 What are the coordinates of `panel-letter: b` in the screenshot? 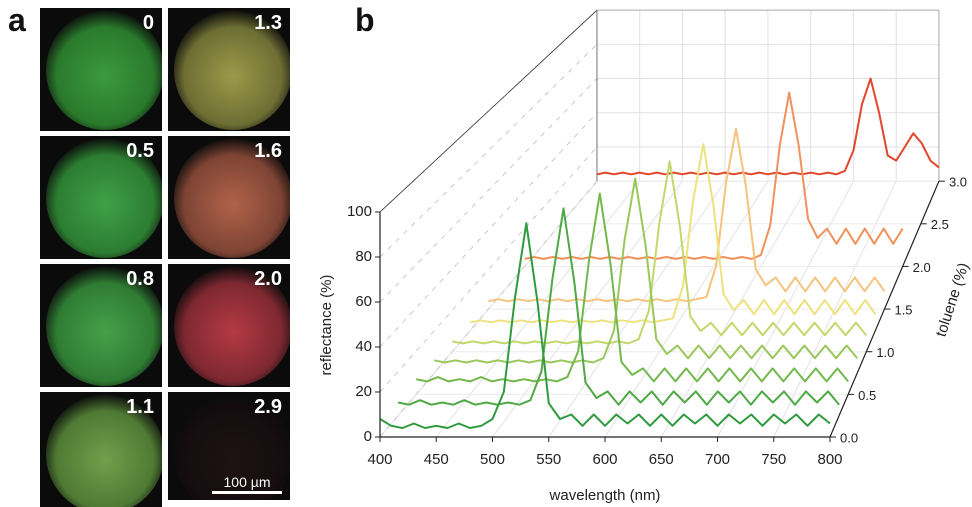 It's located at (365, 20).